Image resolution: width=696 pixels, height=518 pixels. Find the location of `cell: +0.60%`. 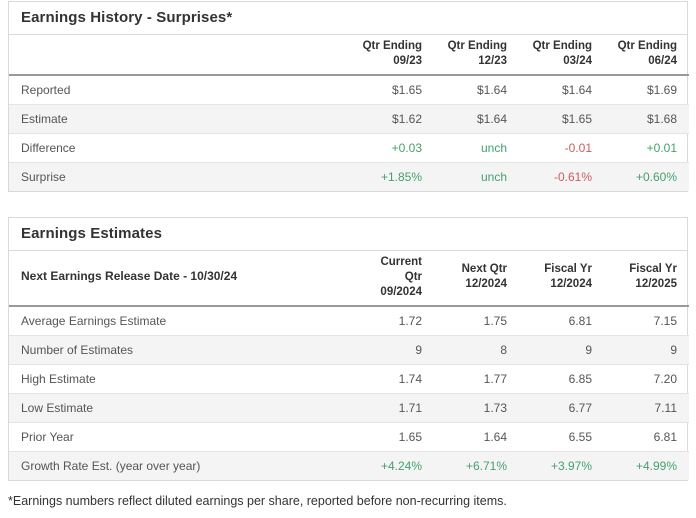

cell: +0.60% is located at coordinates (646, 176).